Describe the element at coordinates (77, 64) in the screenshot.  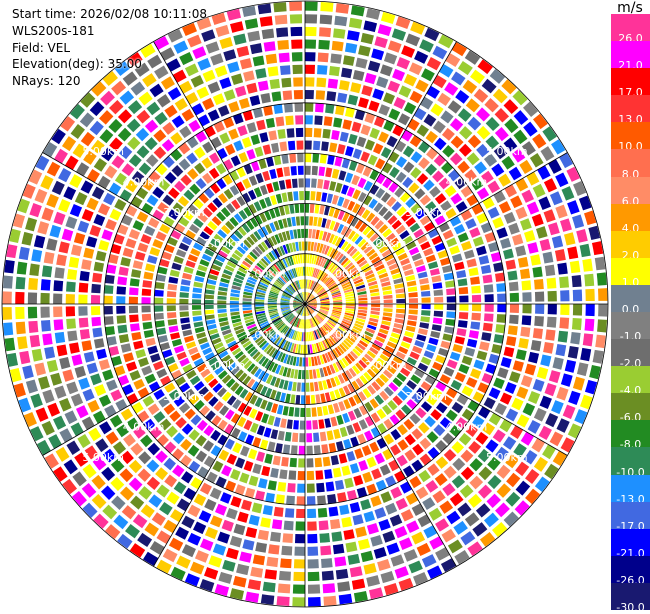
I see `elevation-text: Elevation(deg): 35.00` at that location.